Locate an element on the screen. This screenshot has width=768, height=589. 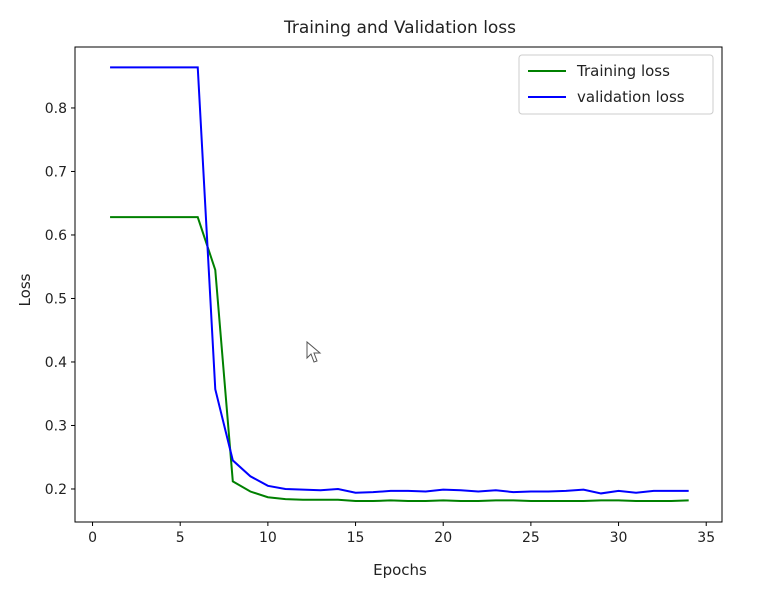
chart-title: Training and Validation loss is located at coordinates (399, 28).